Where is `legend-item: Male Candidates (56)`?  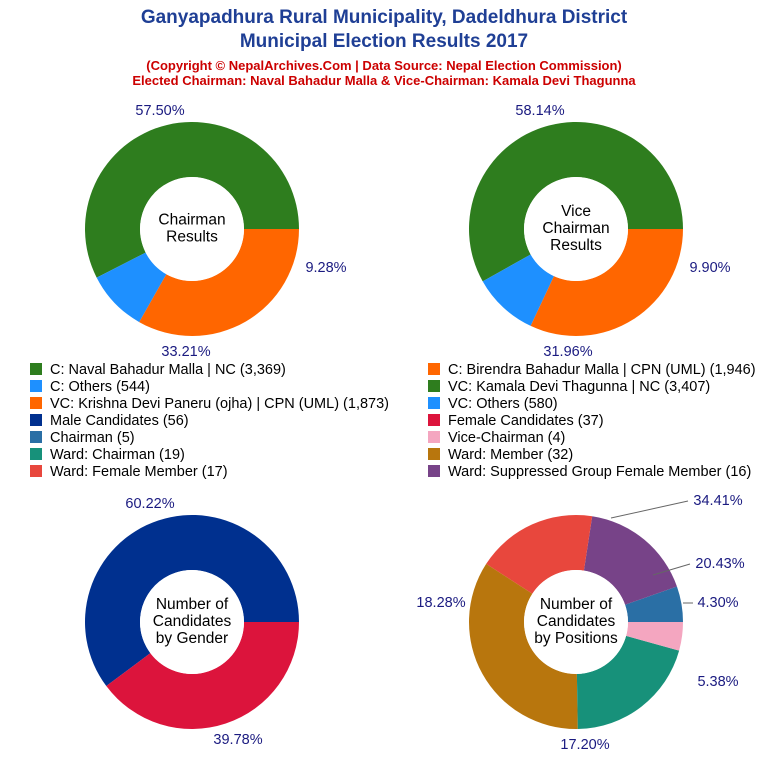
legend-item: Male Candidates (56) is located at coordinates (109, 421).